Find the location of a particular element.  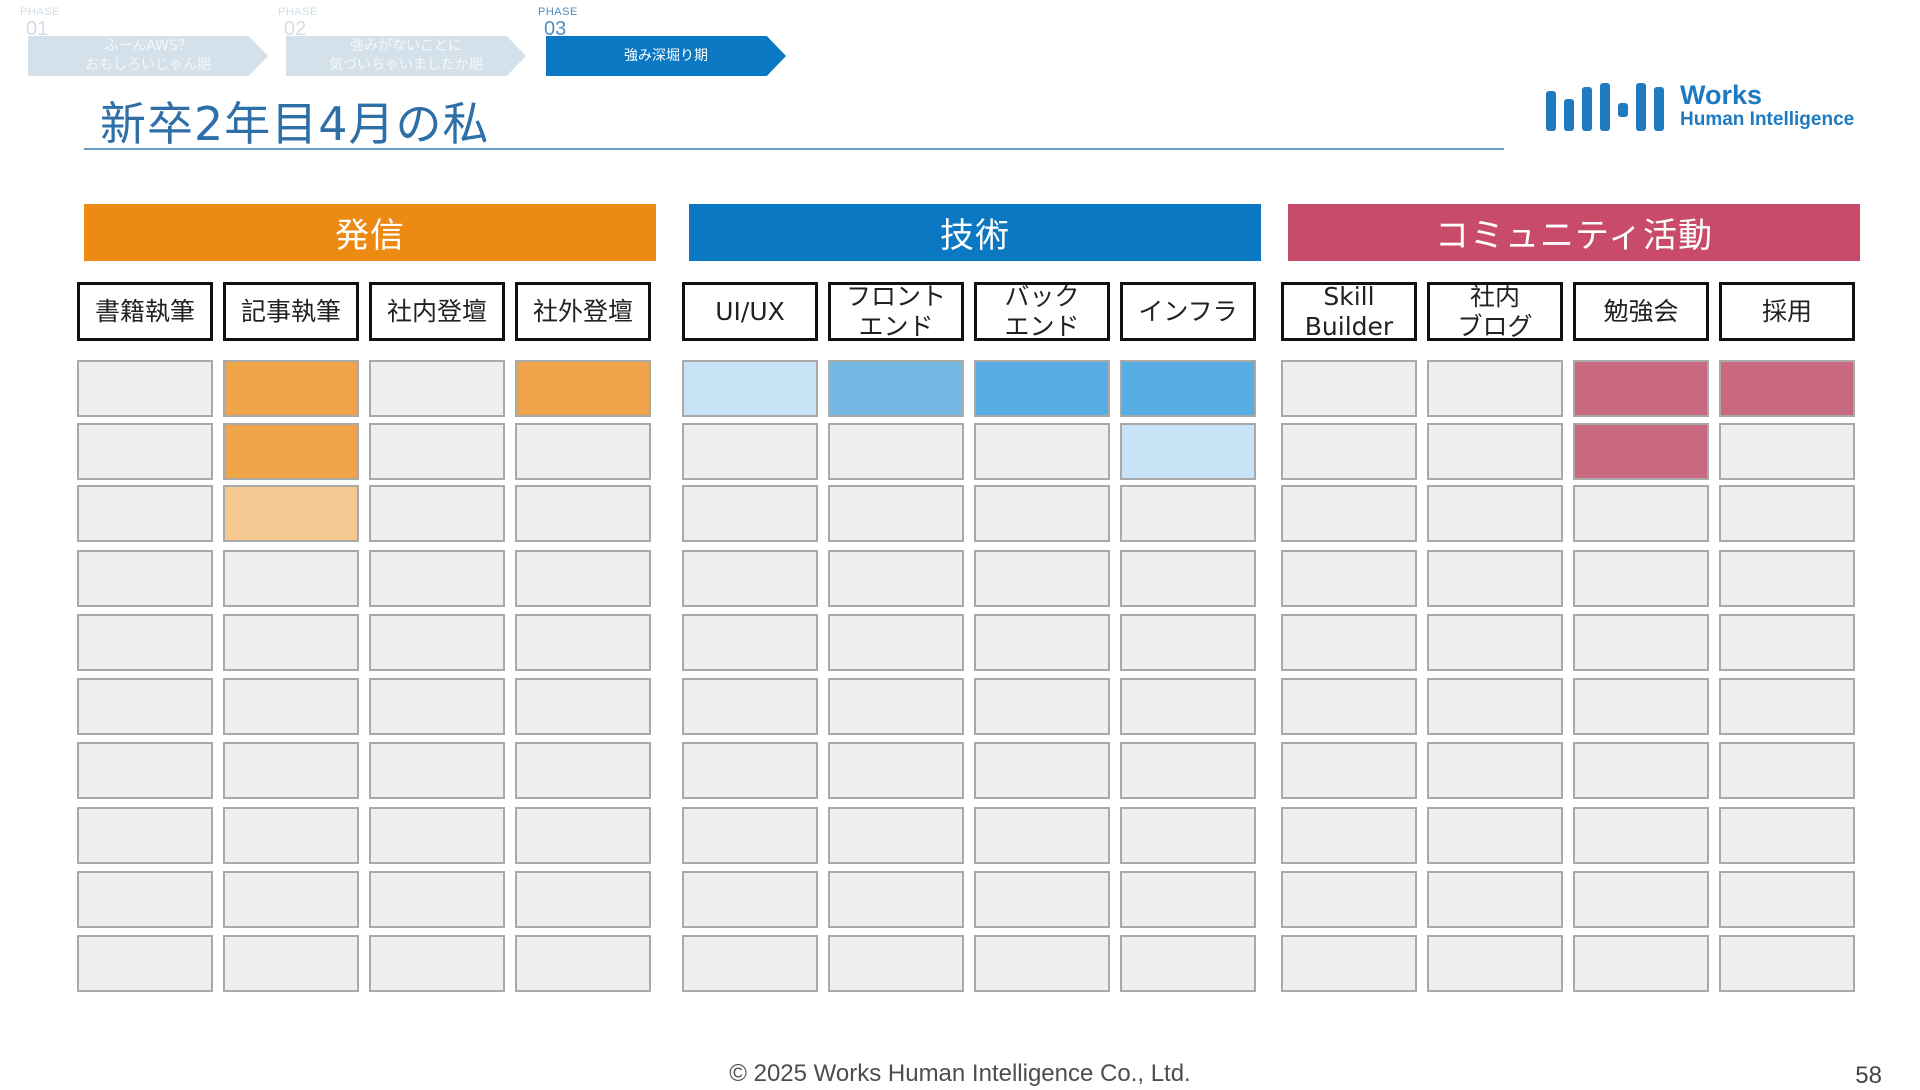

column-label: Skill Builder is located at coordinates (1349, 311).